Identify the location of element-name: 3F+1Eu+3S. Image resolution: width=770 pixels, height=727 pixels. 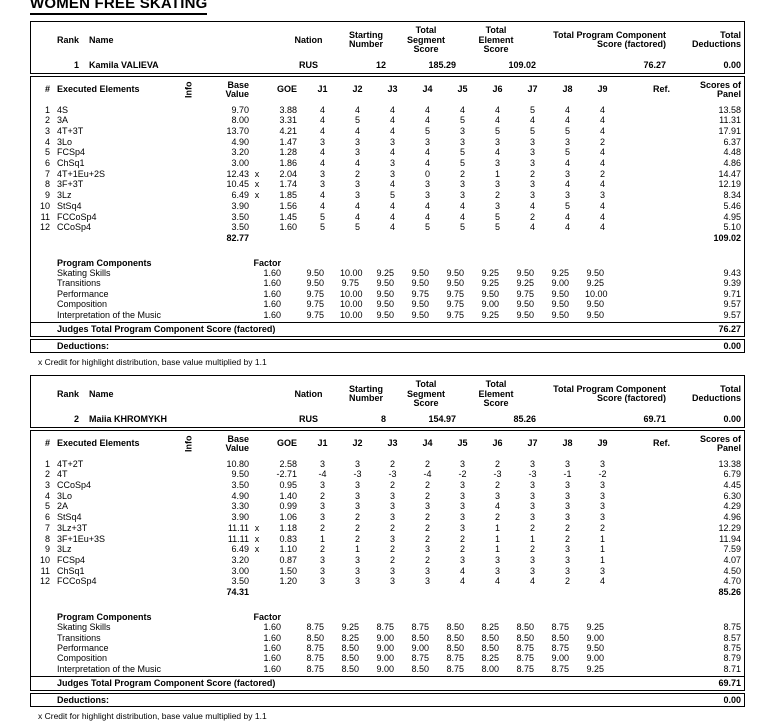
(81, 538).